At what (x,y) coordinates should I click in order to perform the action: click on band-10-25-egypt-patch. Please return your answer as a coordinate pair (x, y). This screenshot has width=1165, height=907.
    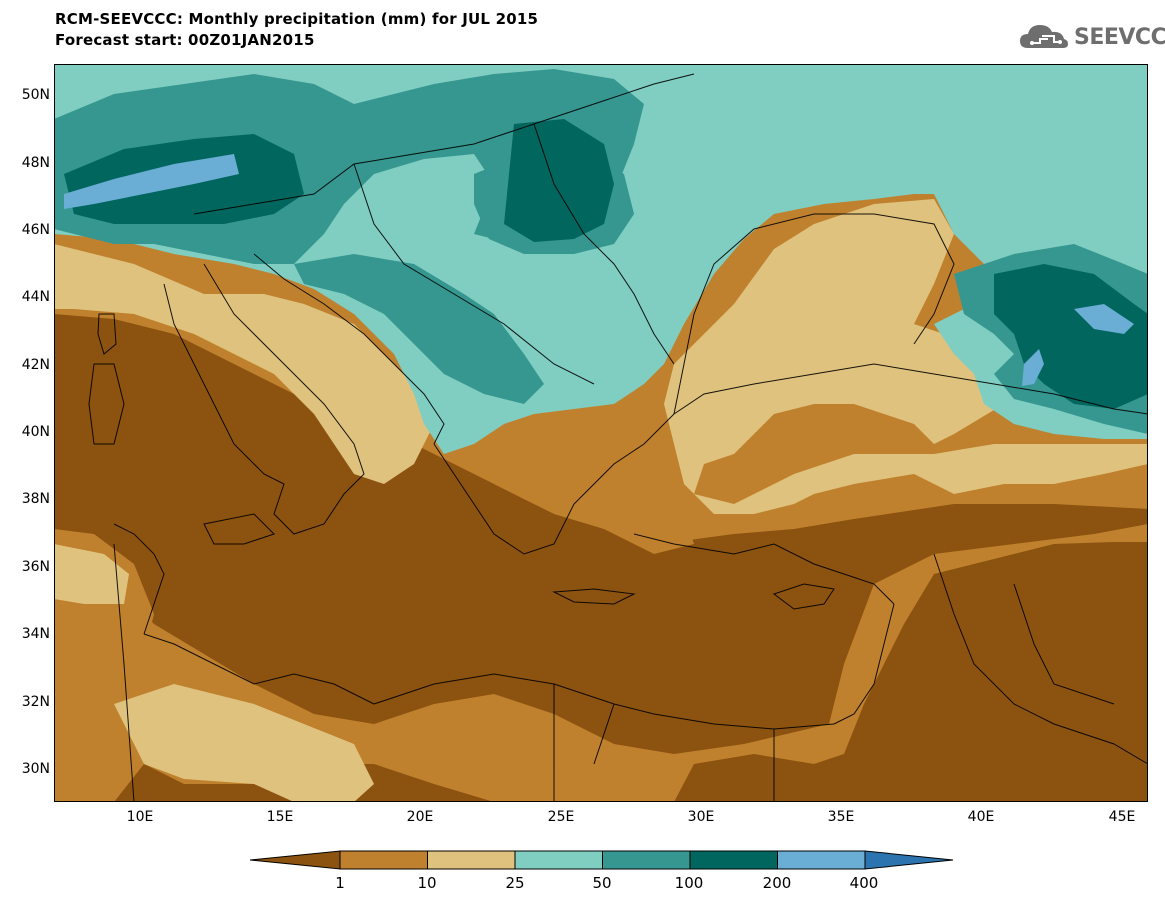
    Looking at the image, I should click on (244, 743).